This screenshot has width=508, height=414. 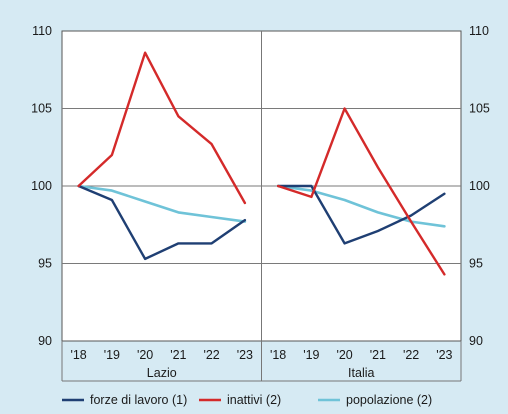 I want to click on y-axis-left: 90 95 100 105 110, so click(x=41, y=186).